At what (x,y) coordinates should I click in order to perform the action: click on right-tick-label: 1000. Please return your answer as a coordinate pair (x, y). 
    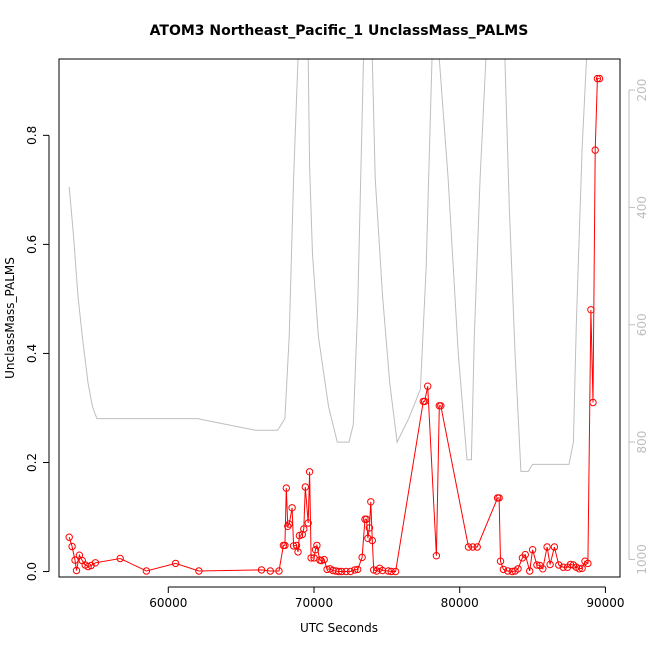
    Looking at the image, I should click on (642, 559).